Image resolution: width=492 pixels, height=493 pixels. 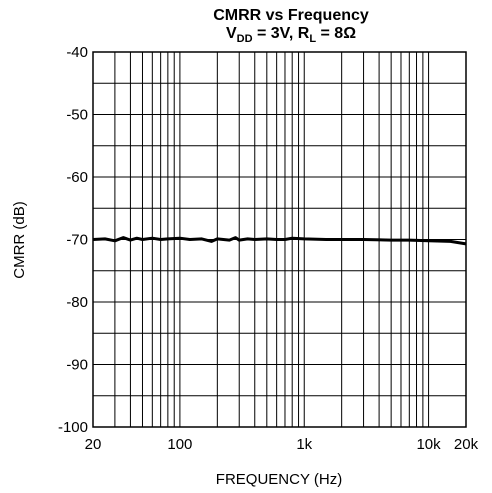 What do you see at coordinates (77, 240) in the screenshot?
I see `y-tick-label: -70` at bounding box center [77, 240].